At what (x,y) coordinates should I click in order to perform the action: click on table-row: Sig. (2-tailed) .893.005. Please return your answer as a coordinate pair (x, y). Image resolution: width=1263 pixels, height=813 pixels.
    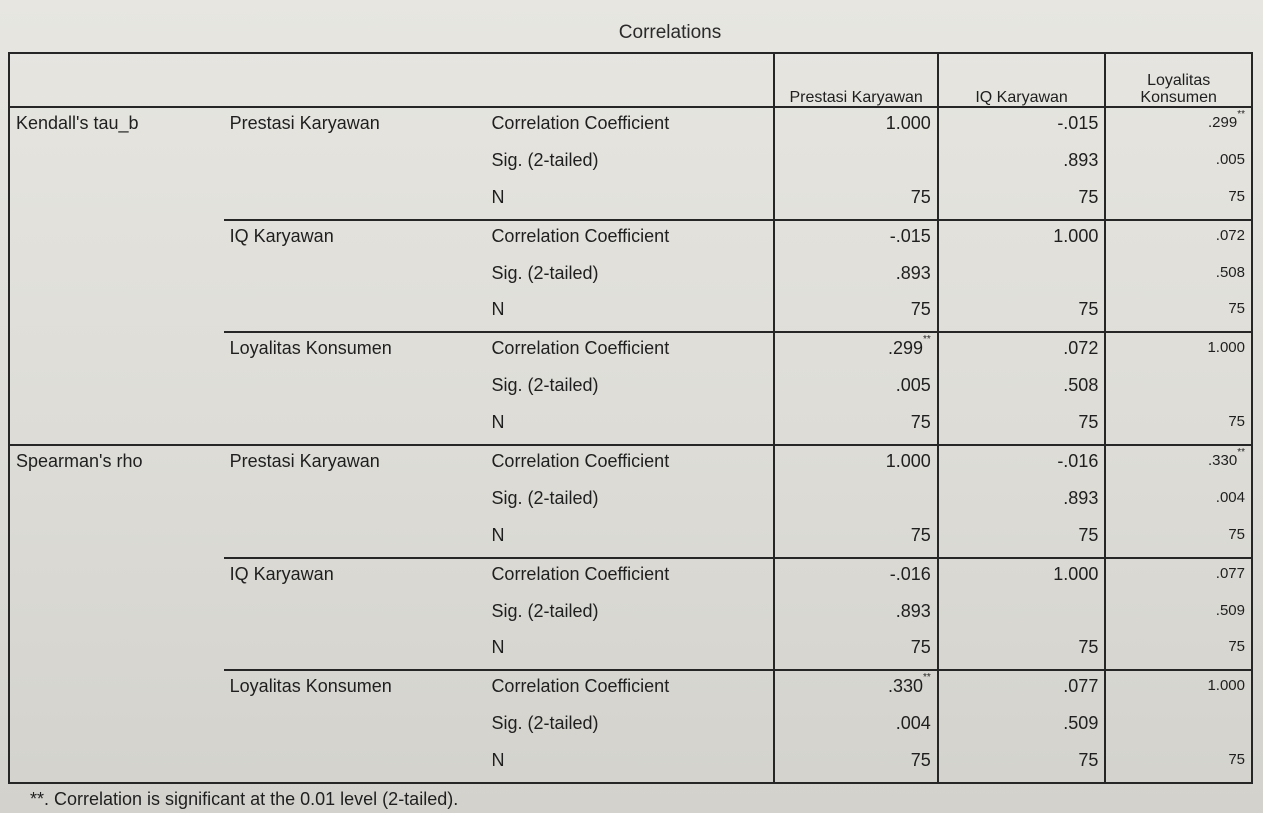
    Looking at the image, I should click on (631, 163).